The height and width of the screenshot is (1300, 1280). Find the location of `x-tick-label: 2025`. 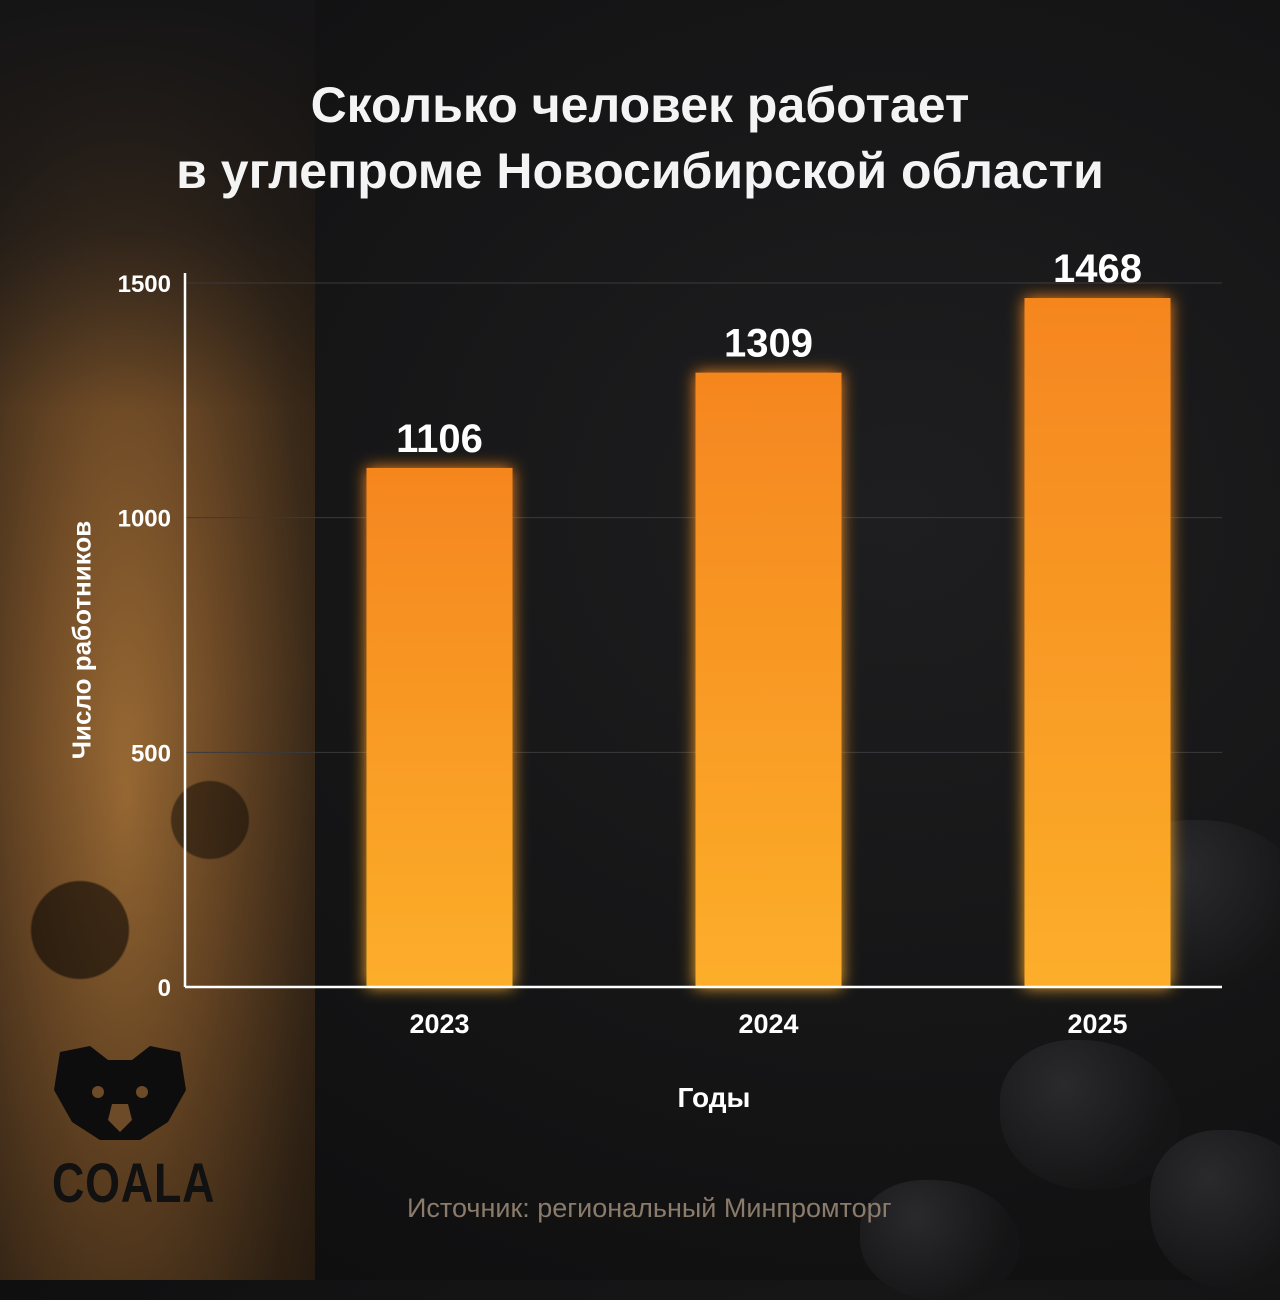

x-tick-label: 2025 is located at coordinates (1097, 1024).